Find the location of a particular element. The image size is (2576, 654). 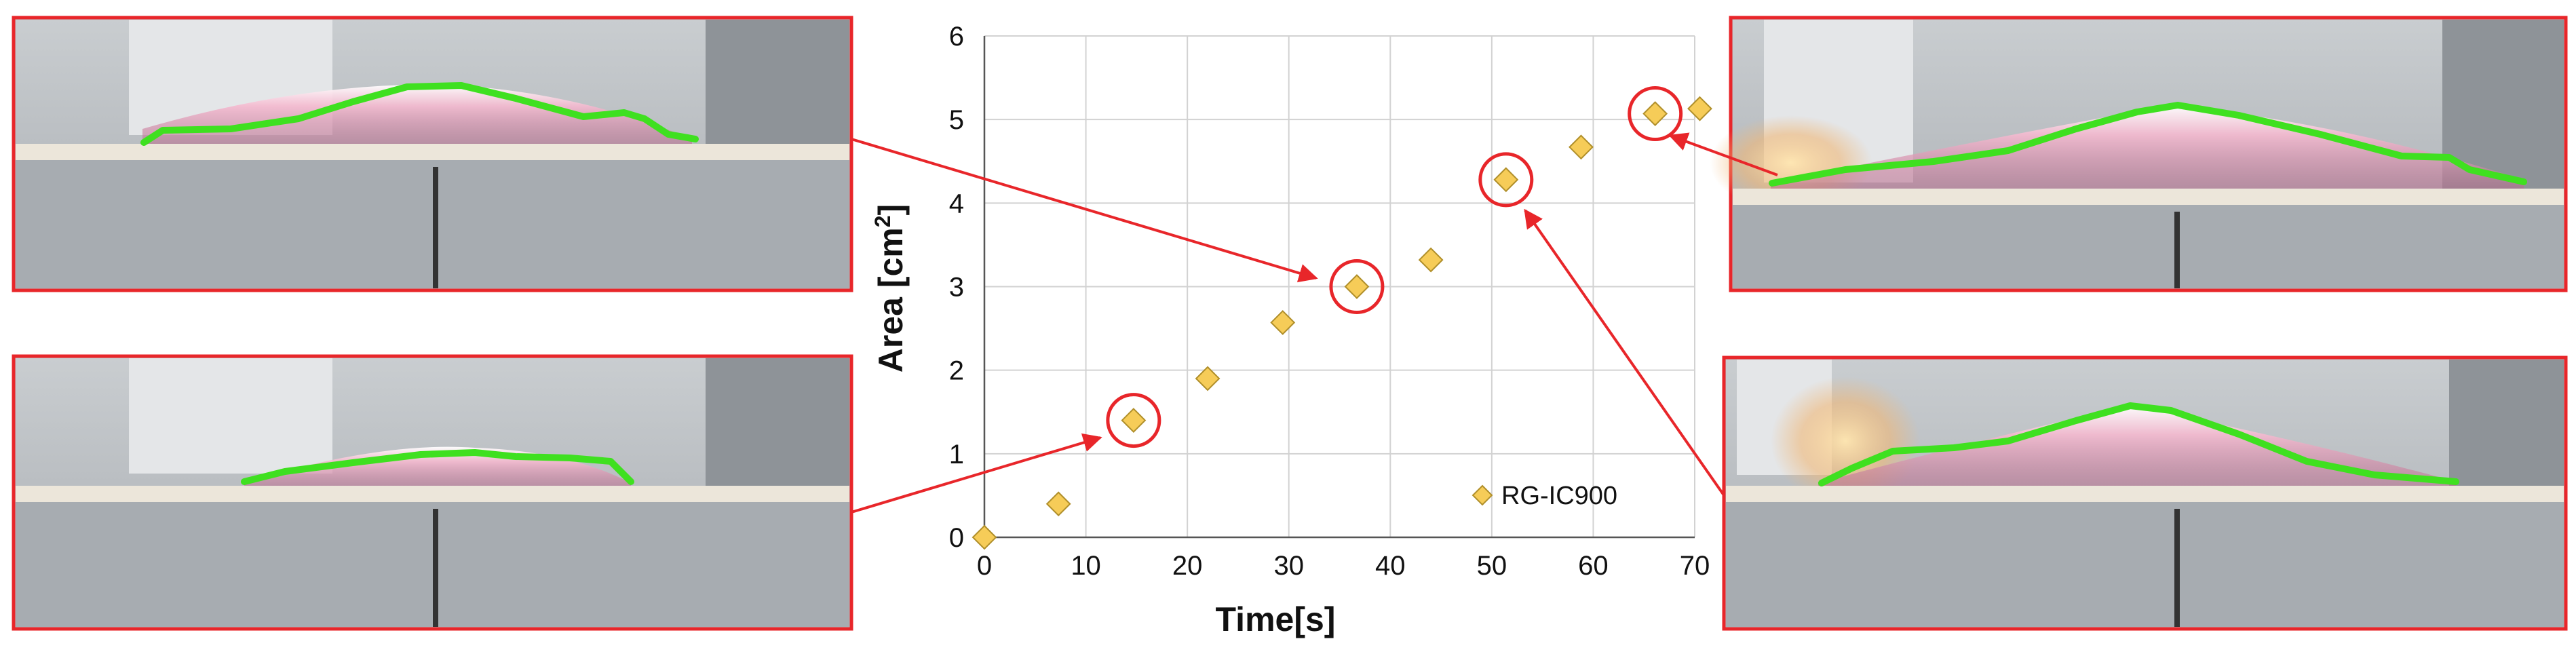

y-tick-label: 1 is located at coordinates (956, 454).